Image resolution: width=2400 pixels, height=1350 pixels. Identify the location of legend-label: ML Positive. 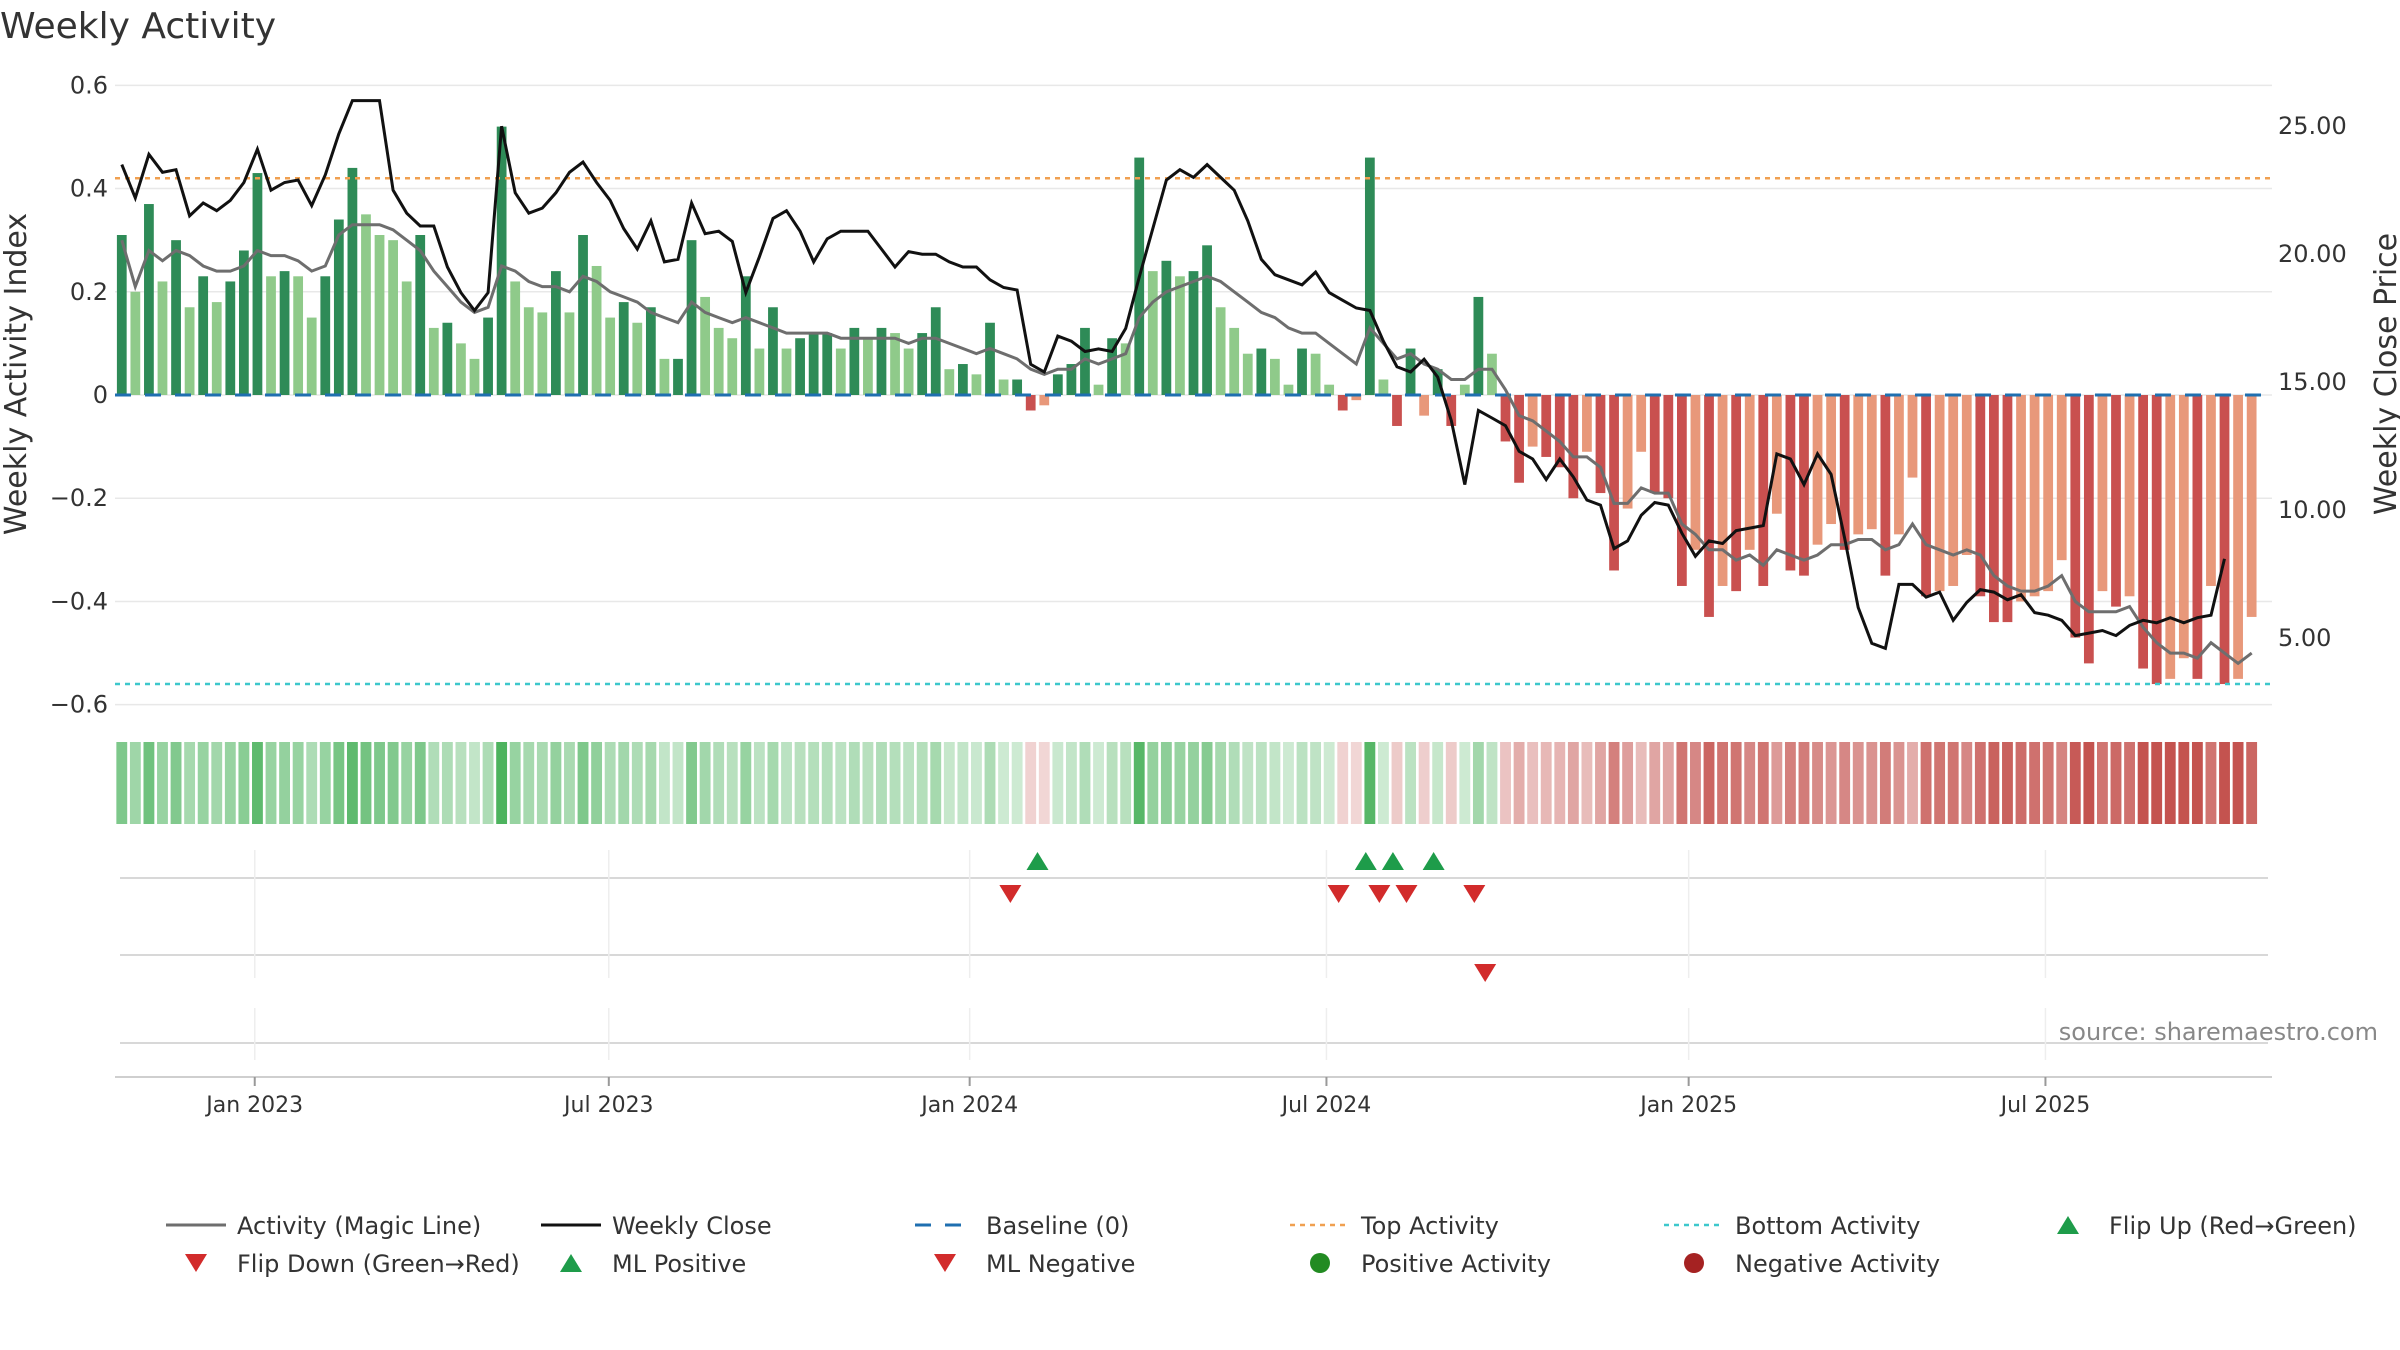
(679, 1264).